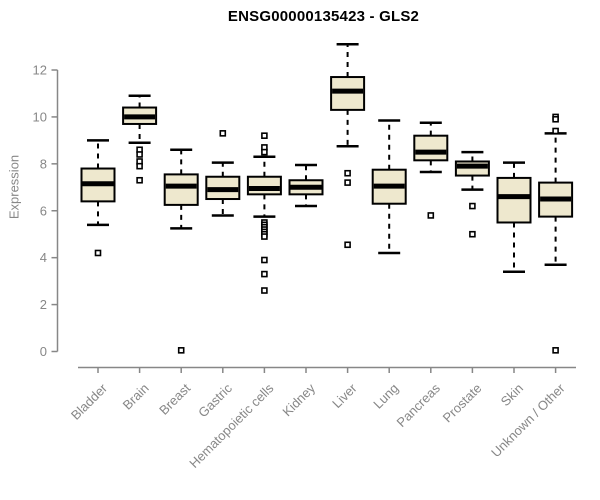  What do you see at coordinates (462, 403) in the screenshot?
I see `x-tick-label-prostate: Prostate` at bounding box center [462, 403].